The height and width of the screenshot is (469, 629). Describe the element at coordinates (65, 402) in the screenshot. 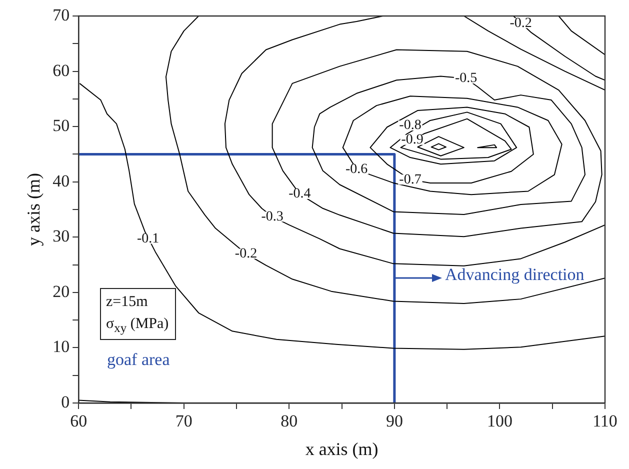

I see `y-tick-label: 0` at that location.